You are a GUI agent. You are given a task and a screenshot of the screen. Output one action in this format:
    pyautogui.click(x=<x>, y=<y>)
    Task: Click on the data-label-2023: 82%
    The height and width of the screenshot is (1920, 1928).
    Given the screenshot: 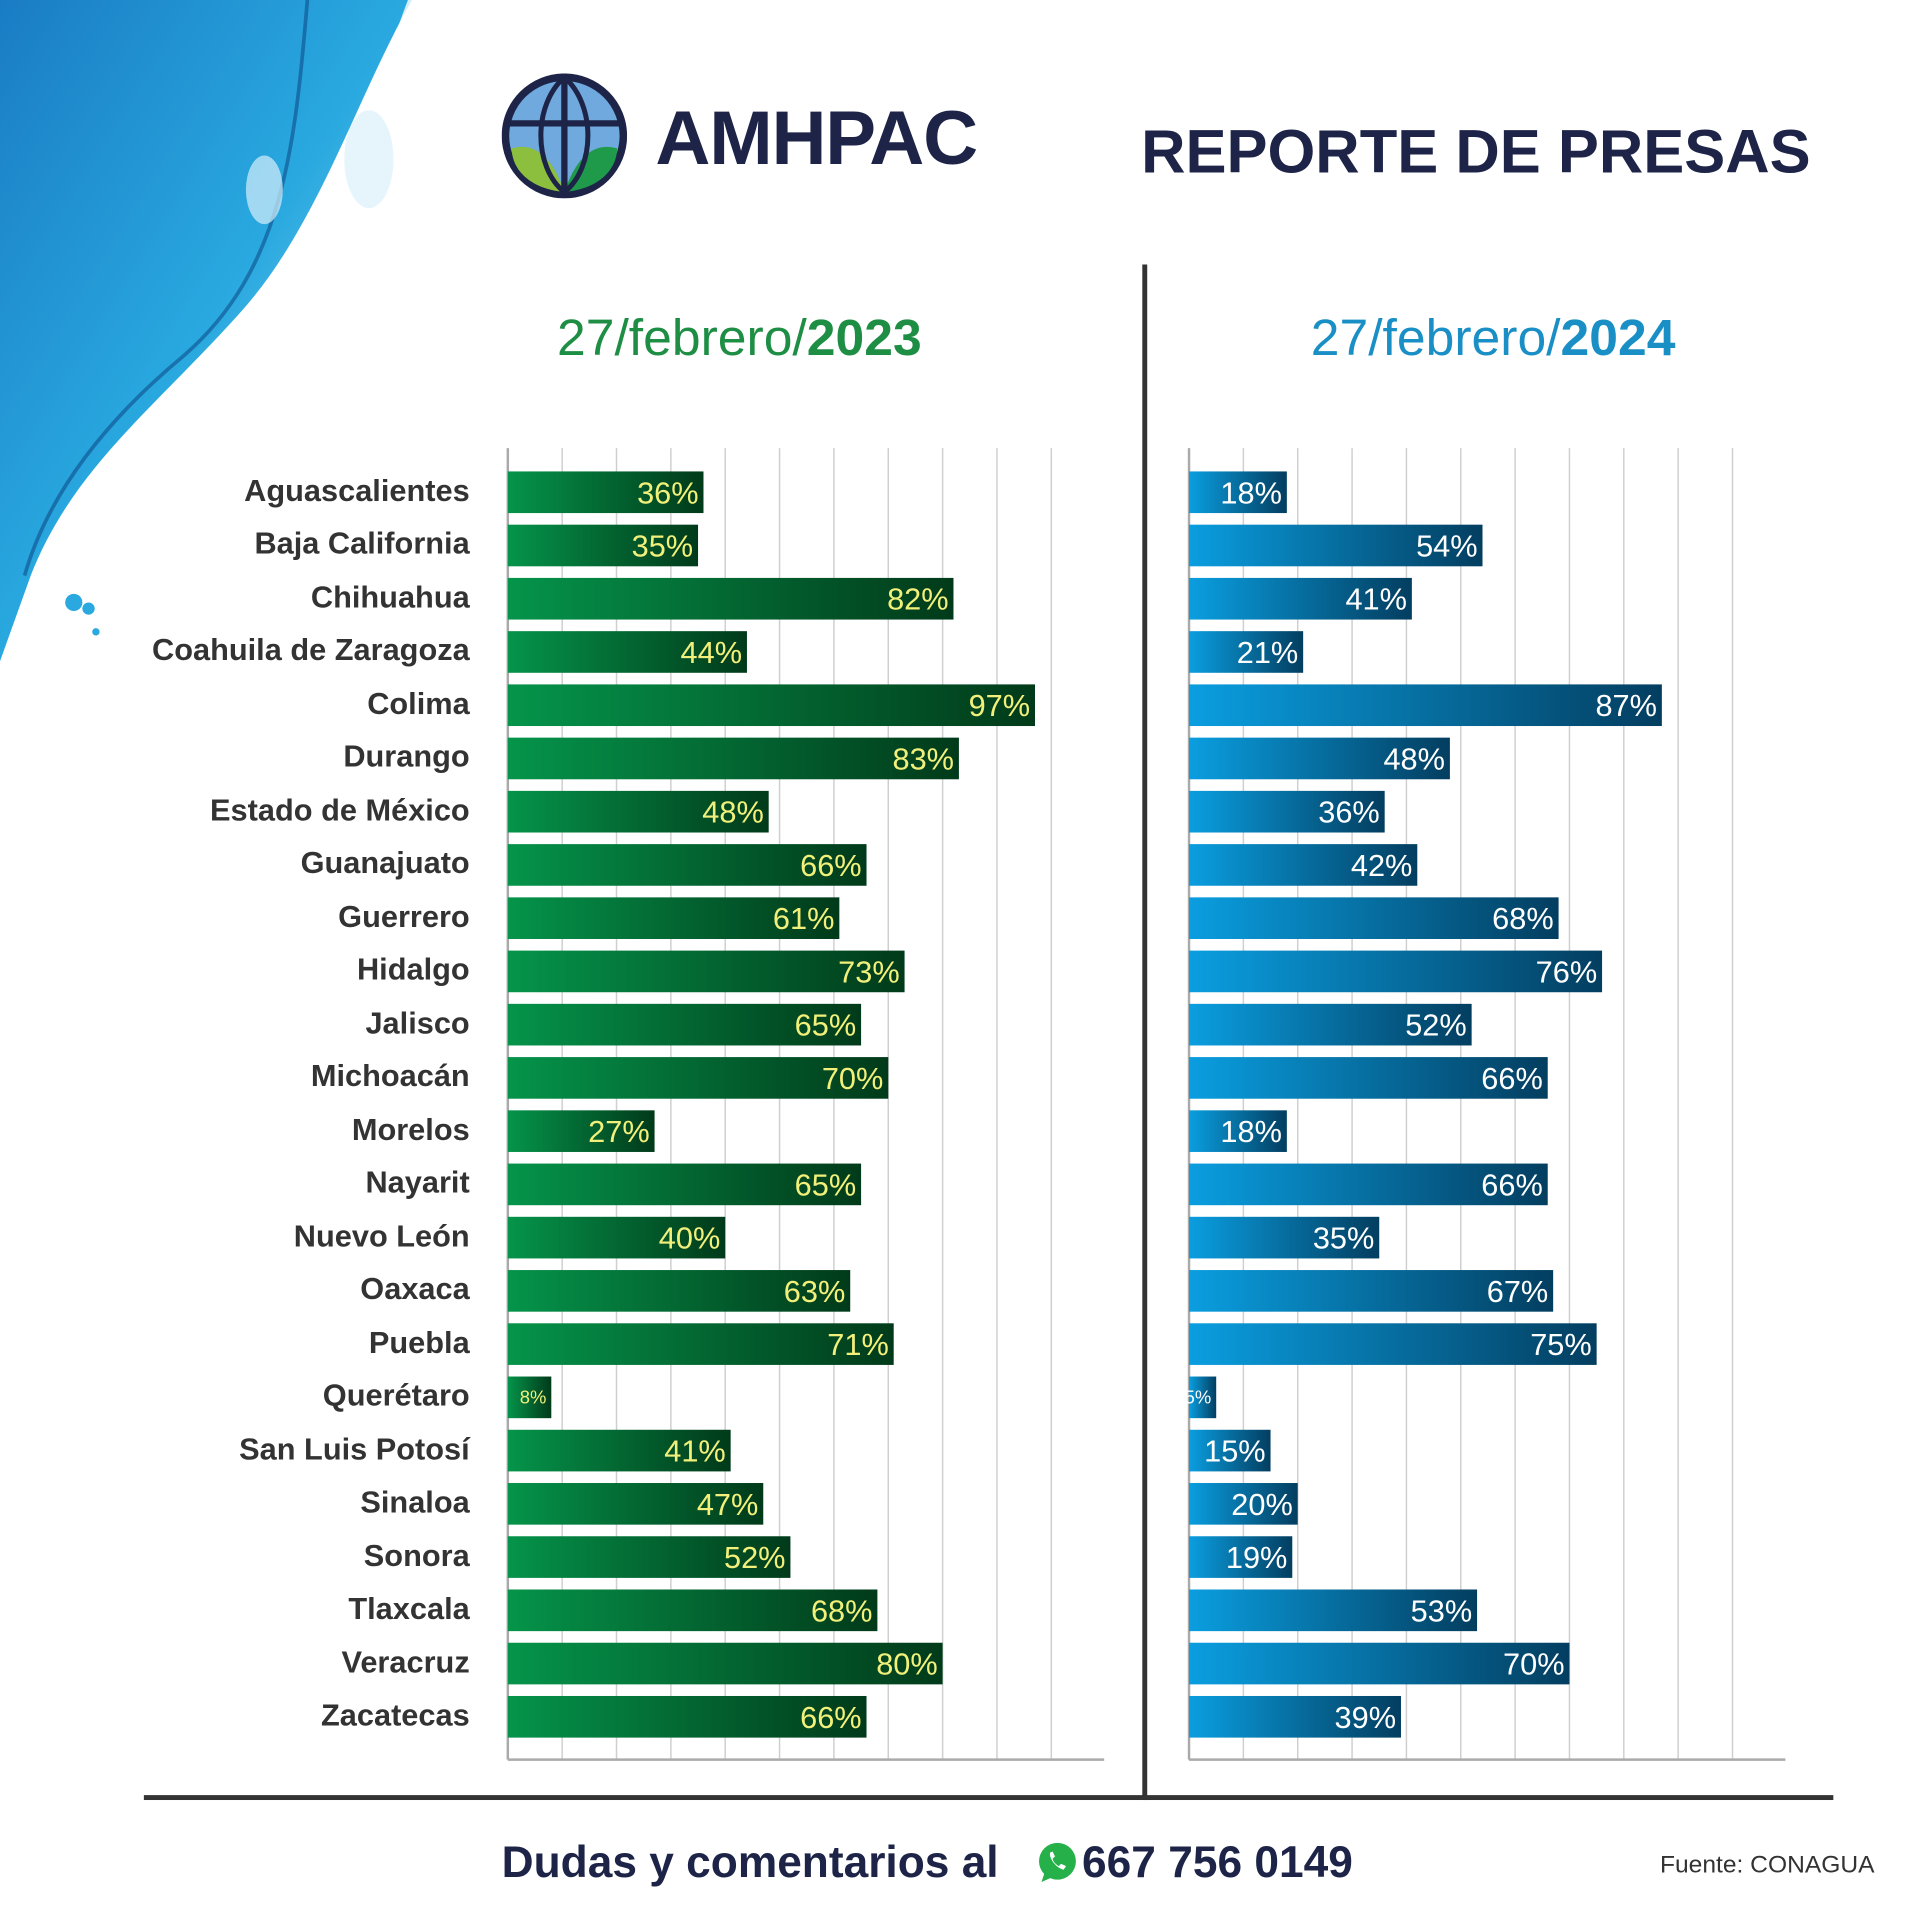 What is the action you would take?
    pyautogui.click(x=917, y=600)
    